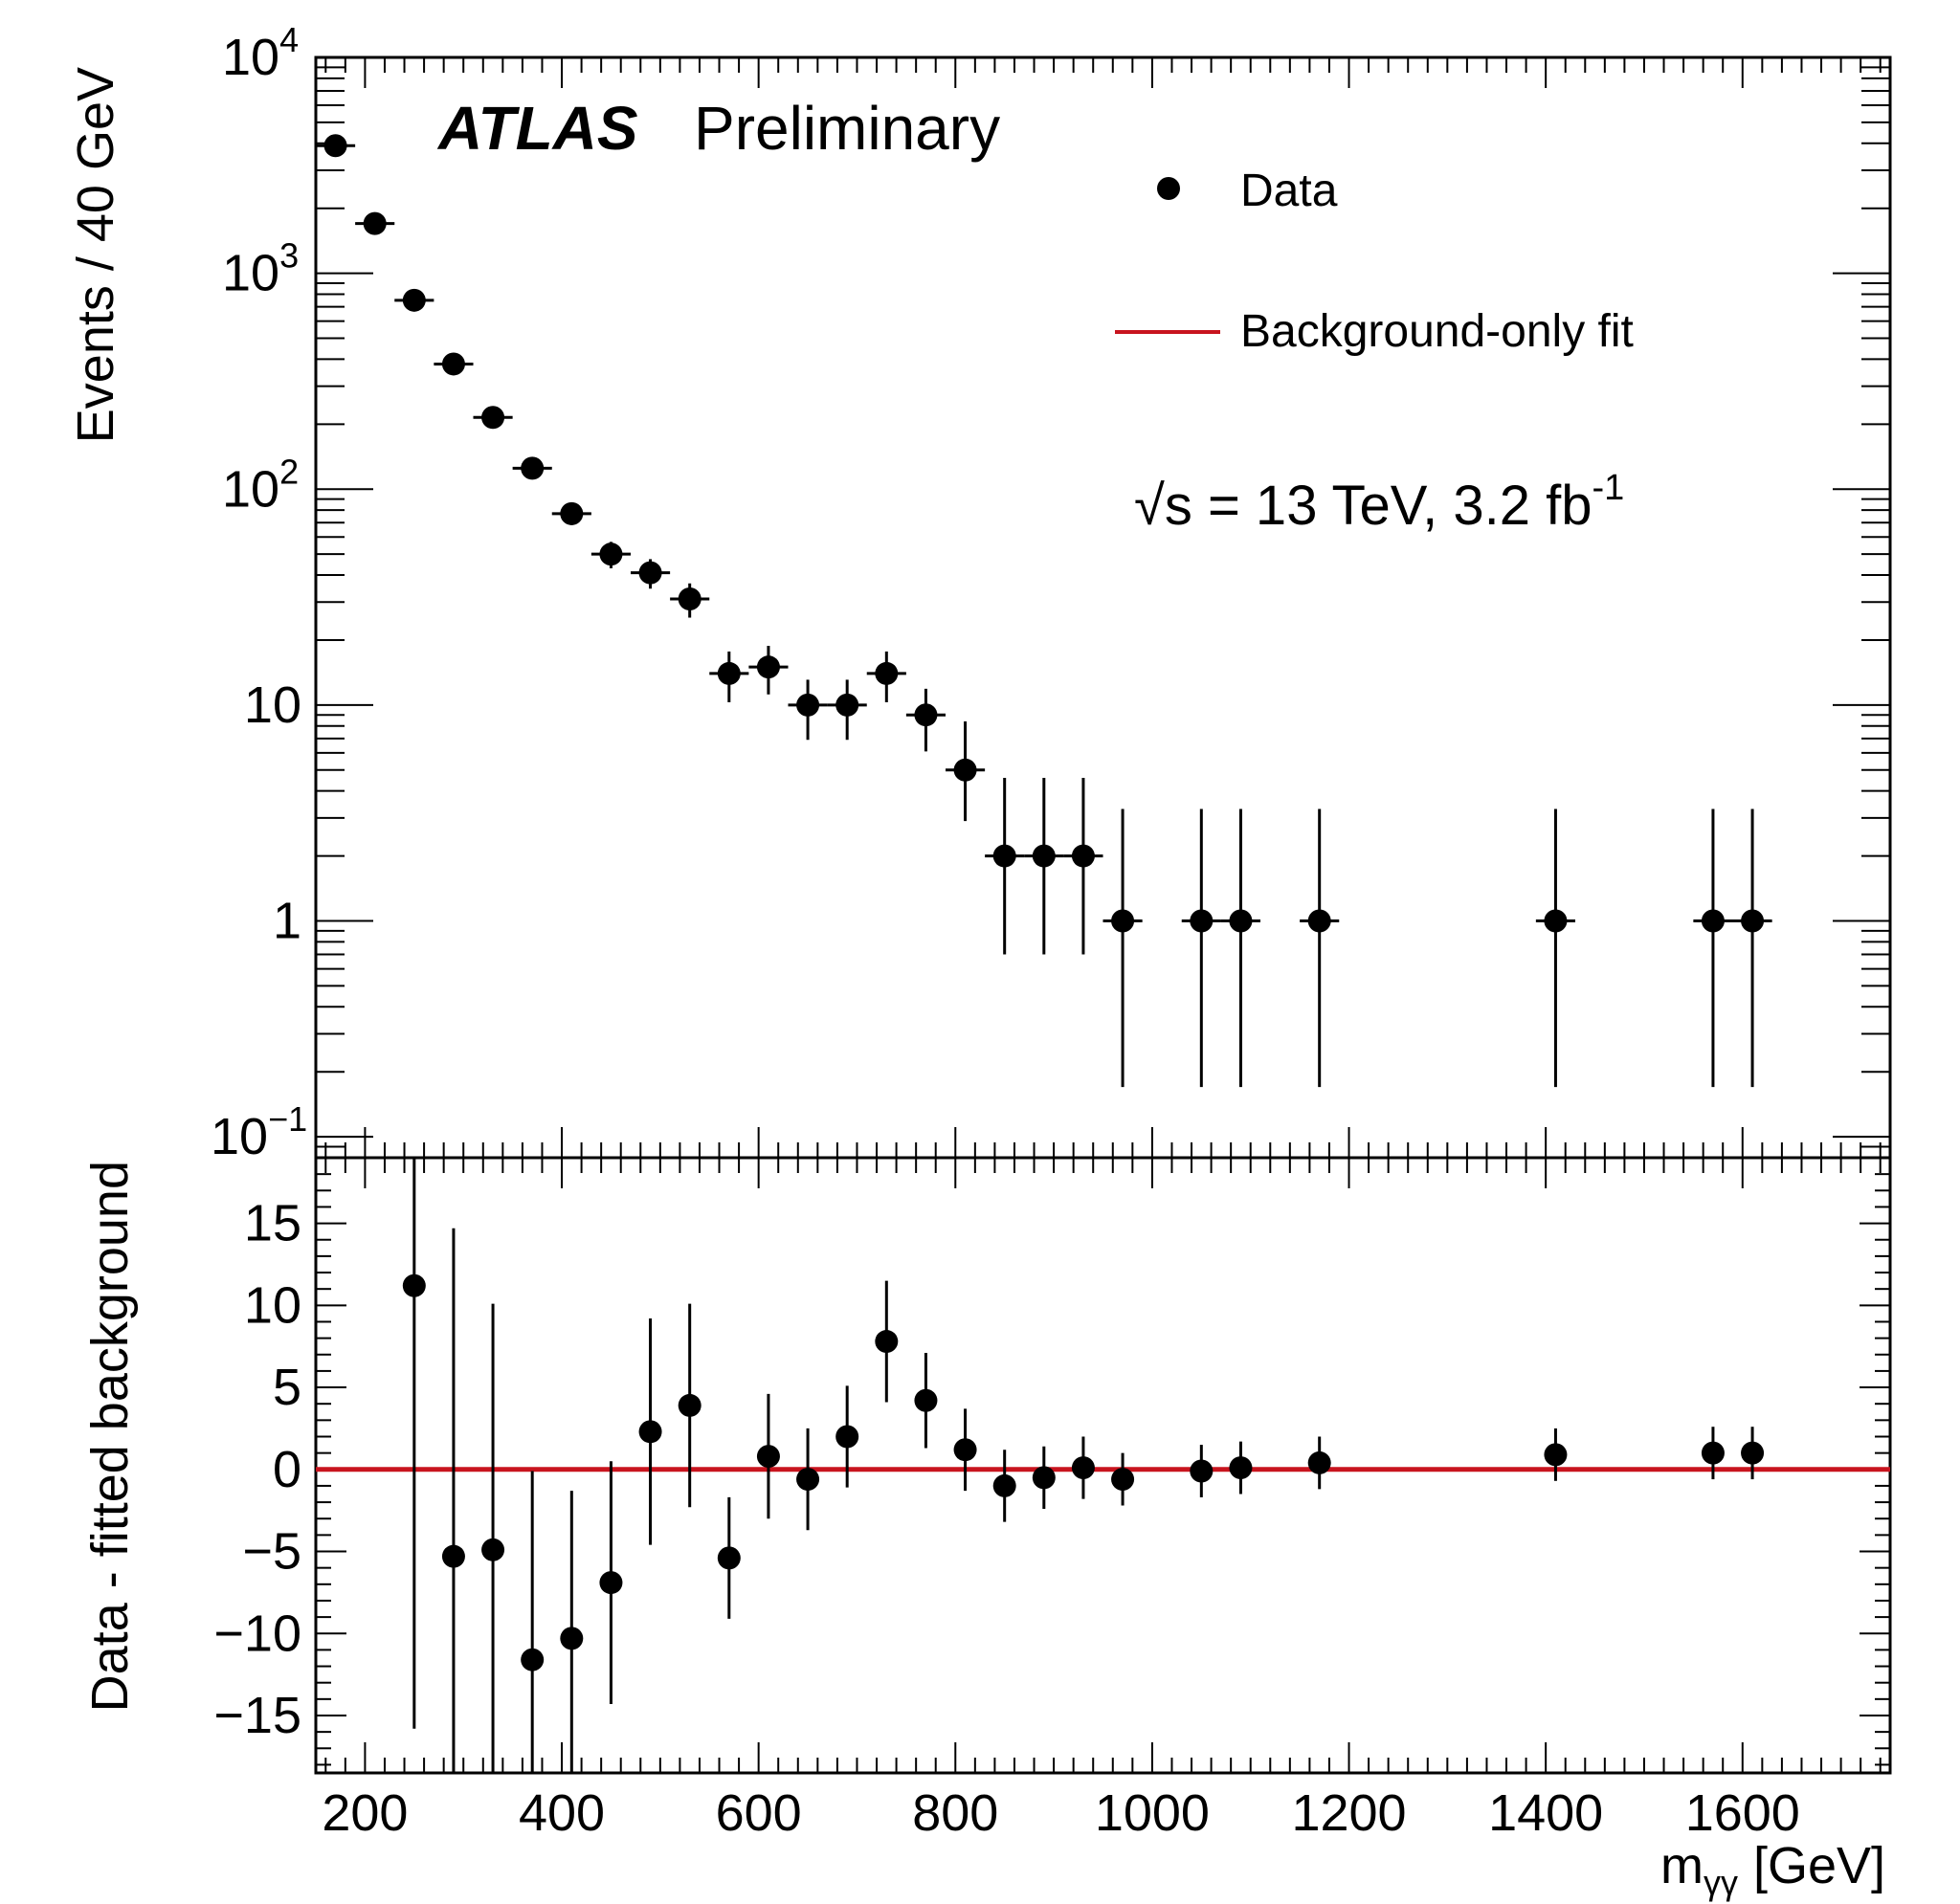 This screenshot has height=1904, width=1960. I want to click on y-tick-label: 10⁴, so click(260, 53).